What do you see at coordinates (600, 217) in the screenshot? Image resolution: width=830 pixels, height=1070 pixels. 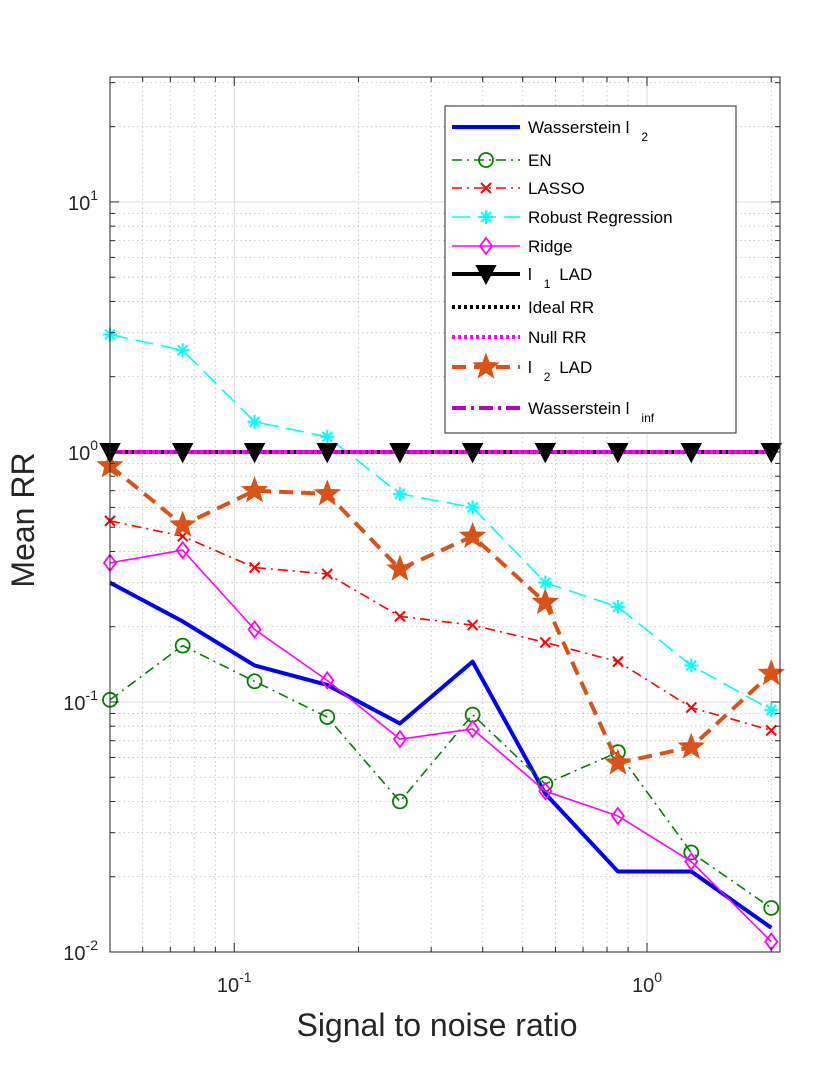 I see `legend-label: Robust Regression` at bounding box center [600, 217].